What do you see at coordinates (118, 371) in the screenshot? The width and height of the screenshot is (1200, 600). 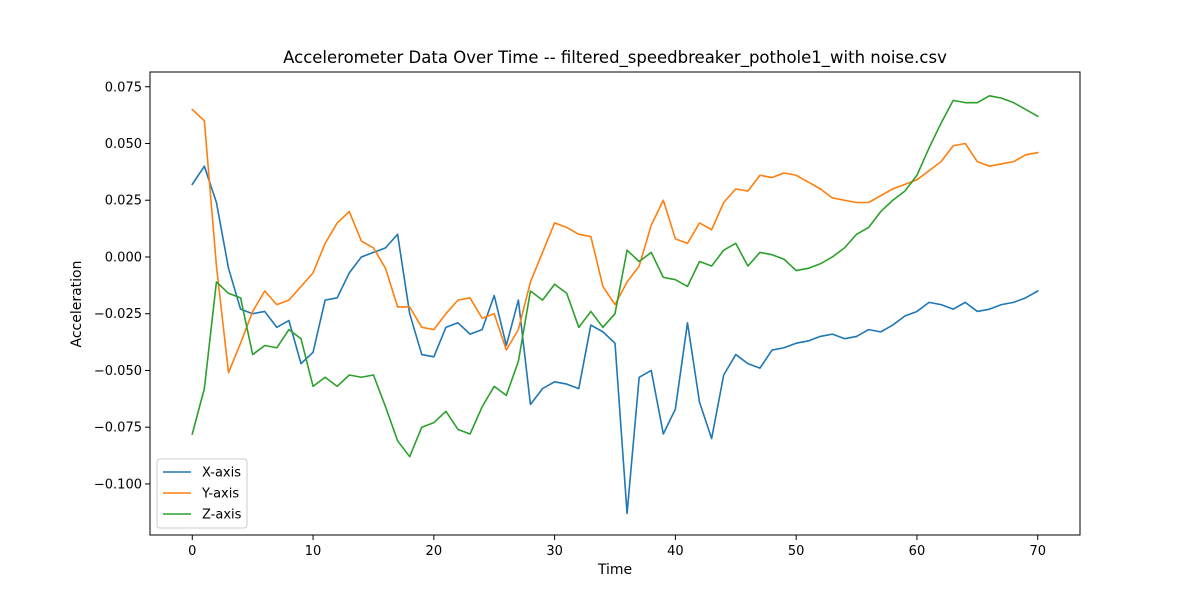 I see `y-tick-label: −0.050` at bounding box center [118, 371].